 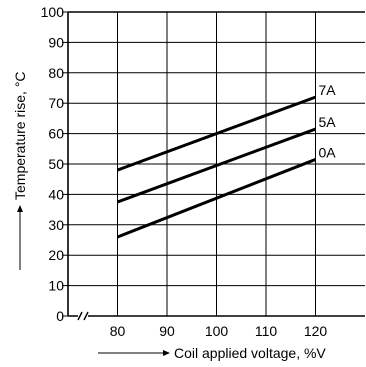 What do you see at coordinates (118, 331) in the screenshot?
I see `x-tick-label-80: 80` at bounding box center [118, 331].